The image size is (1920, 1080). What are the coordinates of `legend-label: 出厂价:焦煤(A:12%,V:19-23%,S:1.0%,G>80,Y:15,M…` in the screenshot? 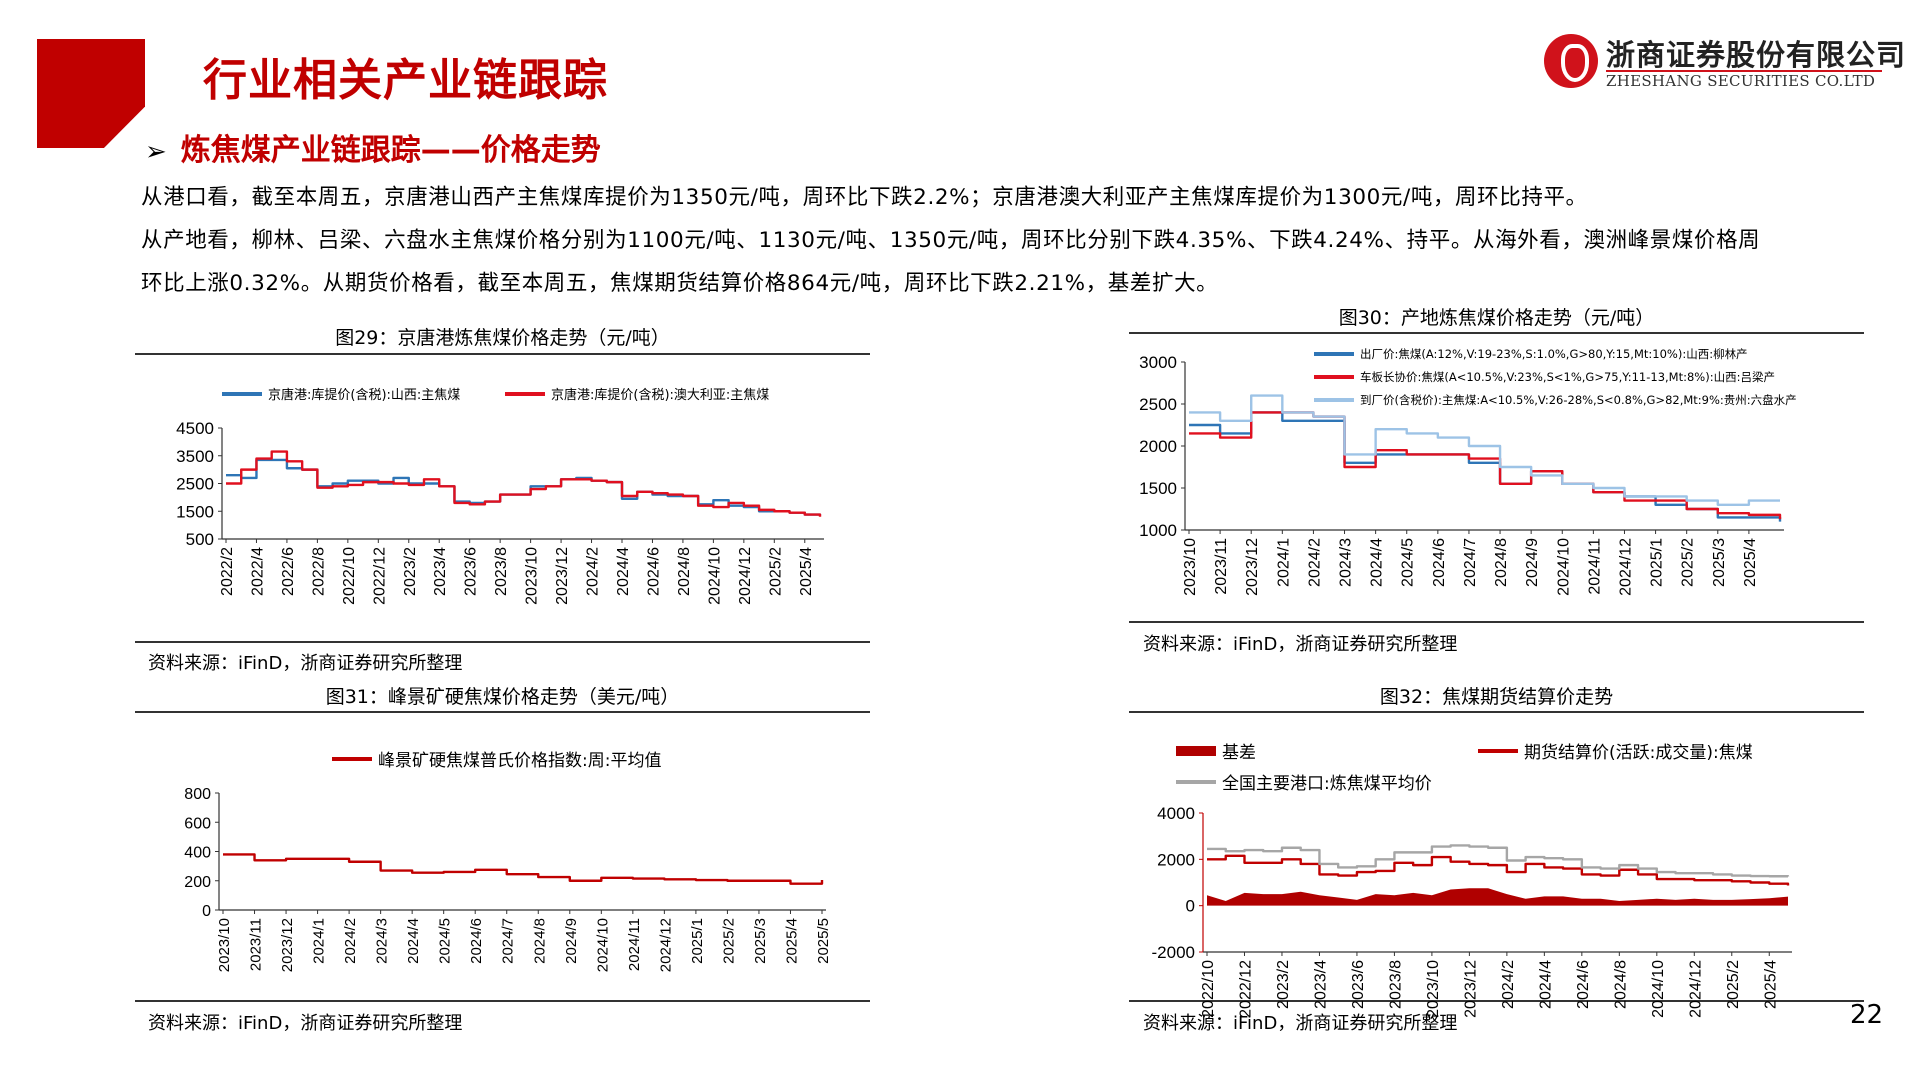 It's located at (1554, 354).